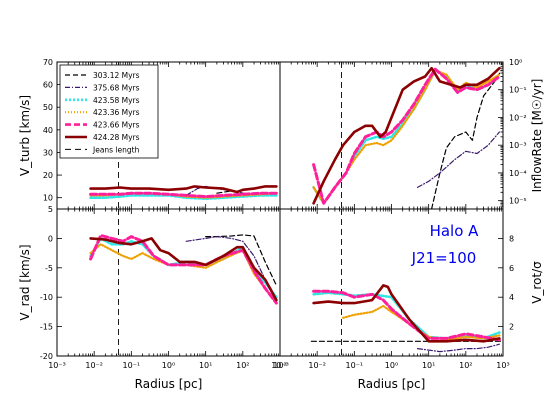 This screenshot has height=420, width=560. What do you see at coordinates (511, 238) in the screenshot?
I see `y-tick-label: 8` at bounding box center [511, 238].